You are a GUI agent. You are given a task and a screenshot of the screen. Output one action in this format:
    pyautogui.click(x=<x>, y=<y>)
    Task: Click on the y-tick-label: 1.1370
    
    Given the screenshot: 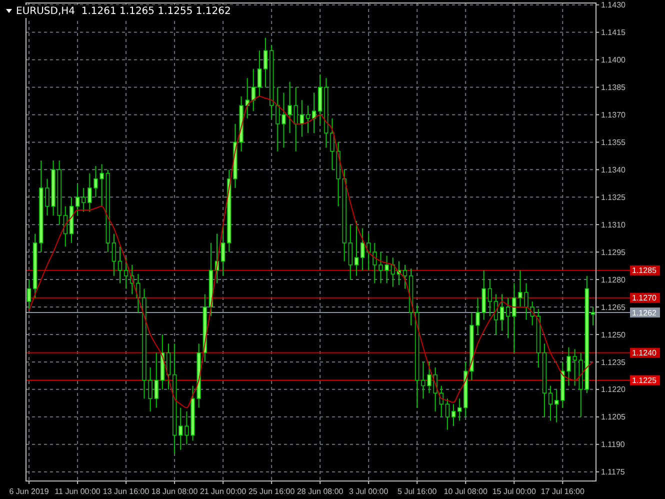 What is the action you would take?
    pyautogui.click(x=613, y=115)
    